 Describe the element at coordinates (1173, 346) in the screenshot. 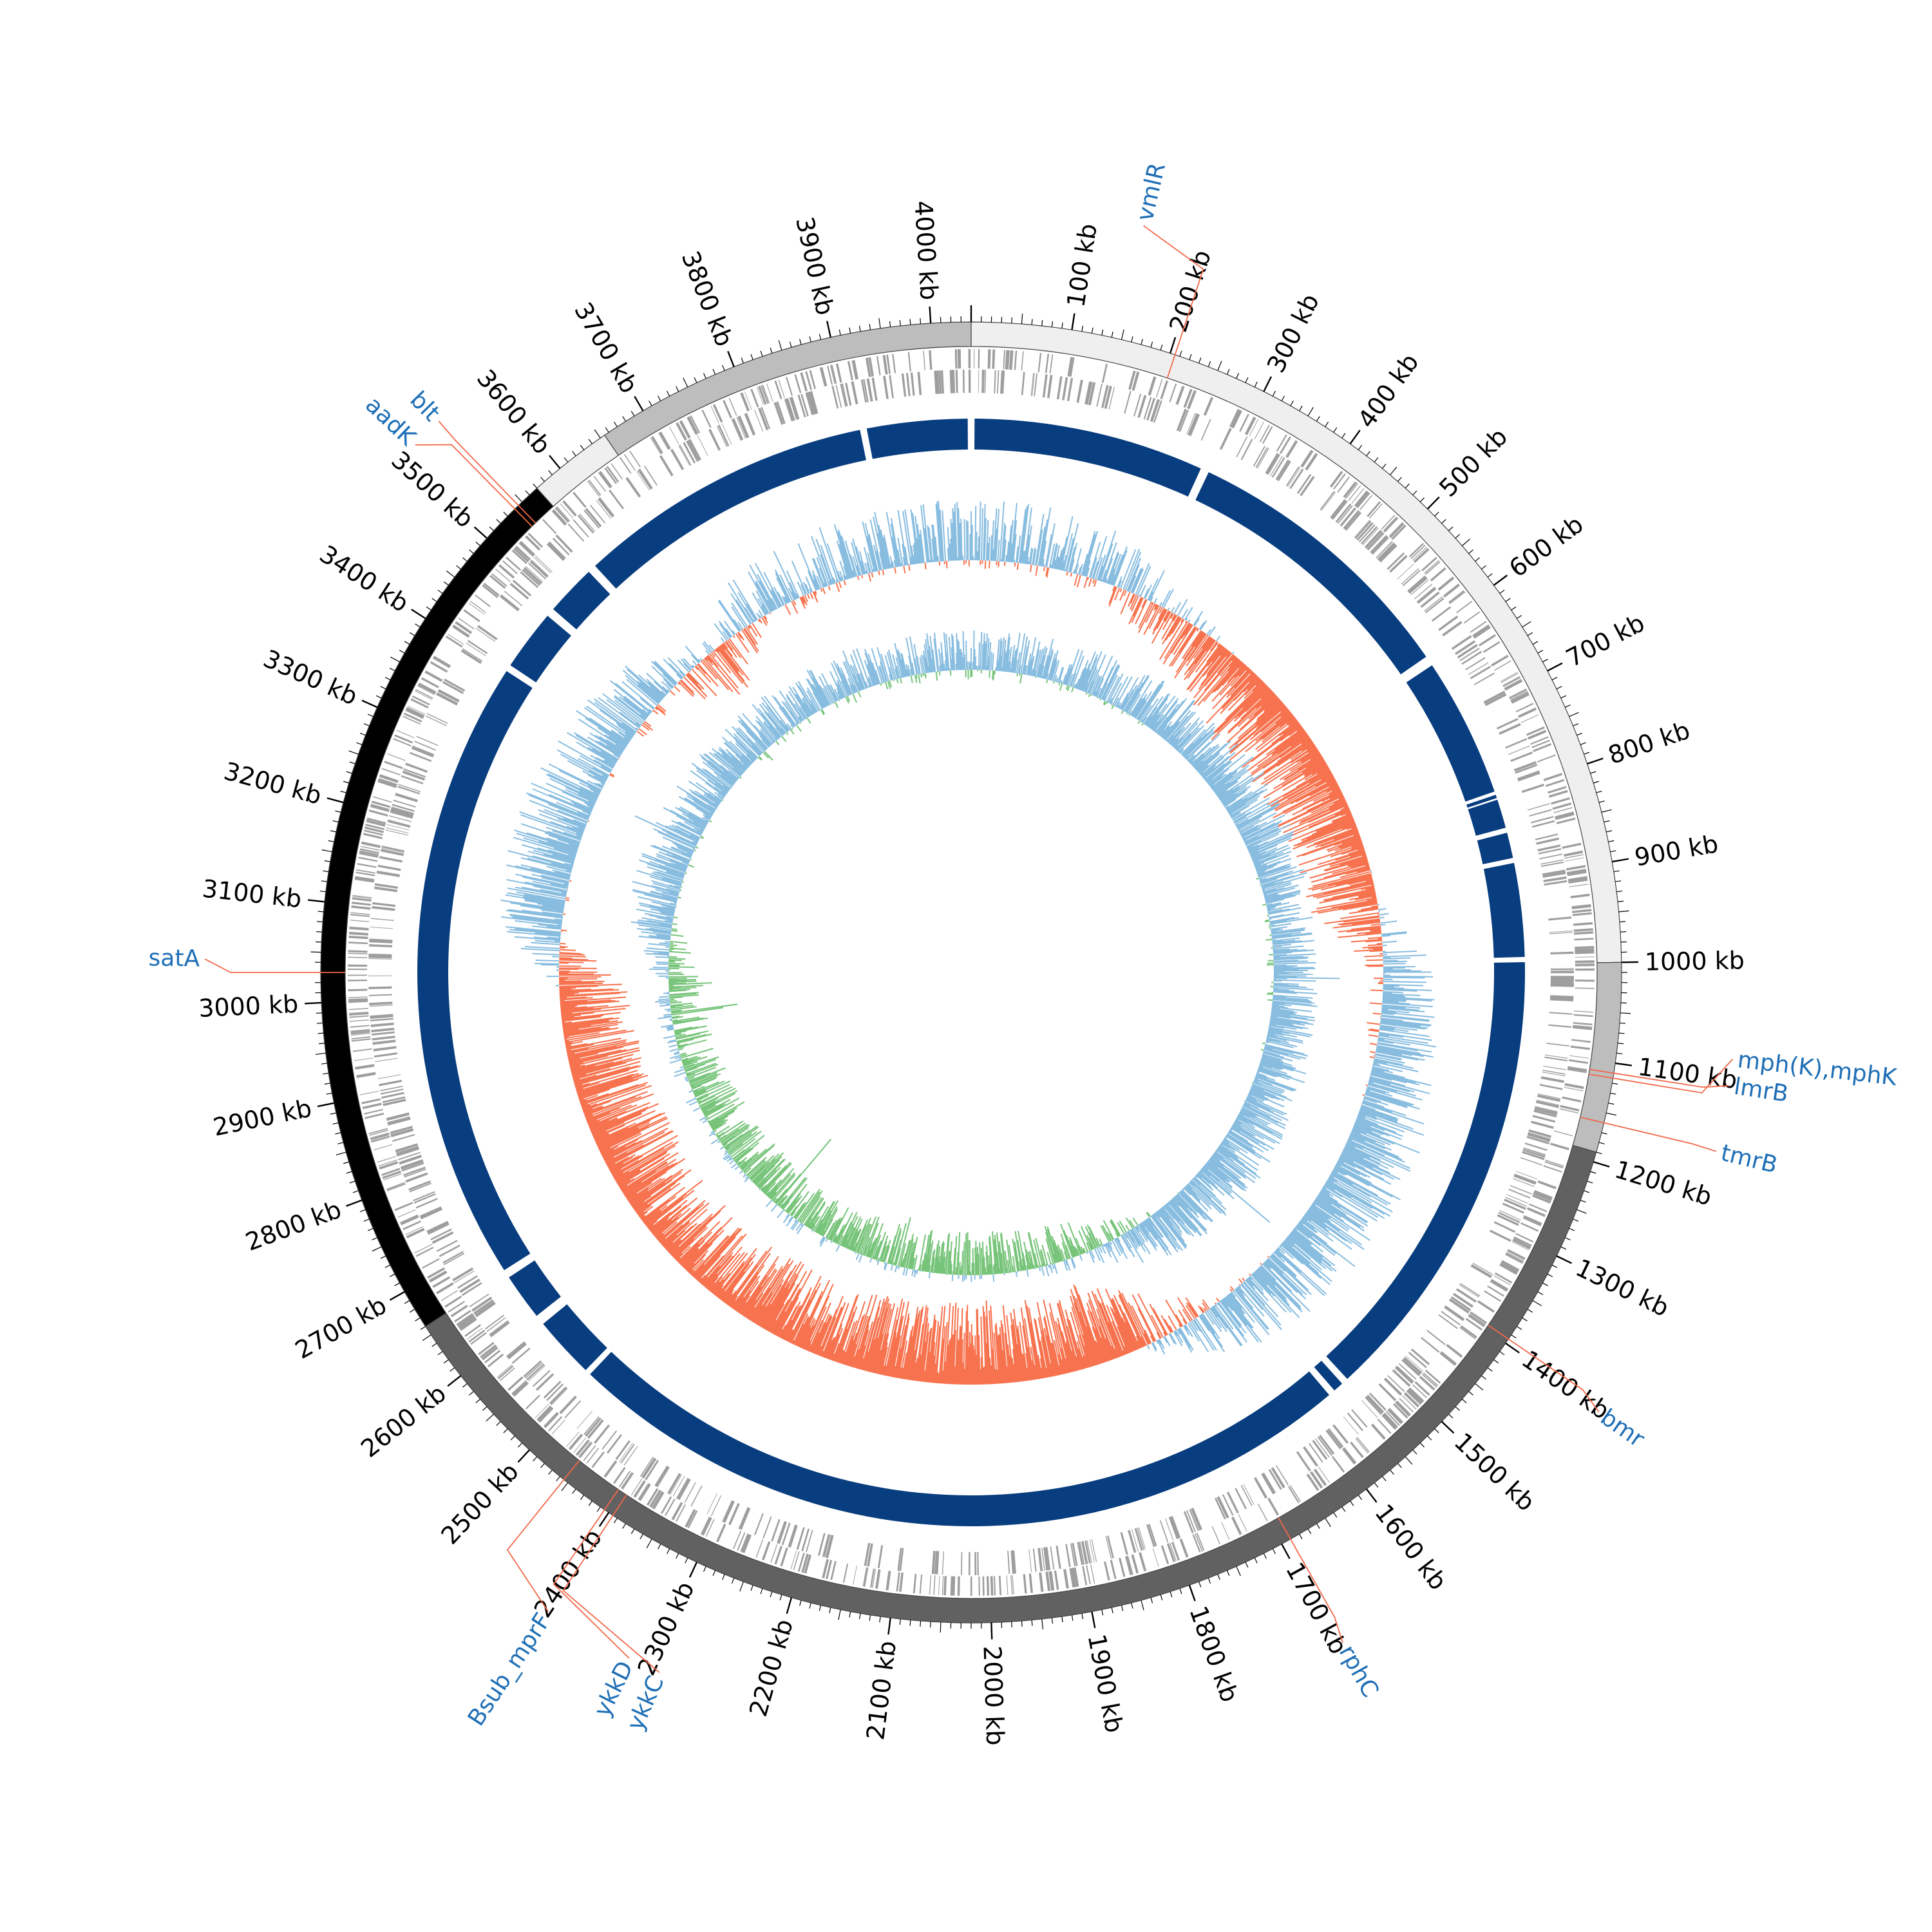

I see `major-tick` at that location.